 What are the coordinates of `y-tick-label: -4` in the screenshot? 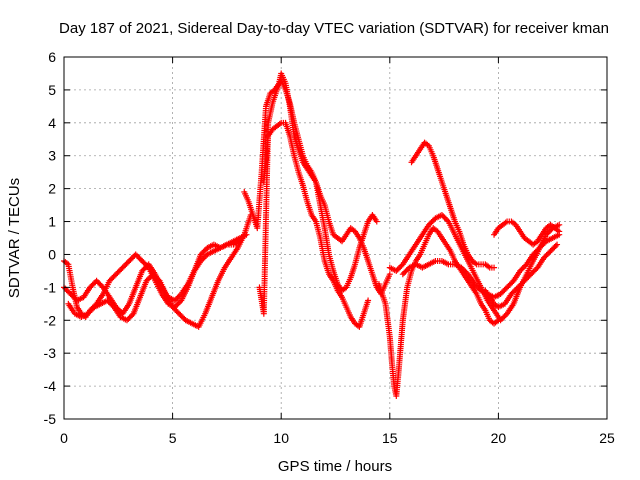 It's located at (50, 386).